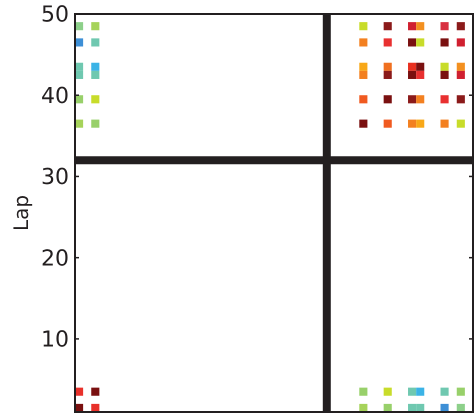  Describe the element at coordinates (55, 340) in the screenshot. I see `y-tick-label: 10` at that location.